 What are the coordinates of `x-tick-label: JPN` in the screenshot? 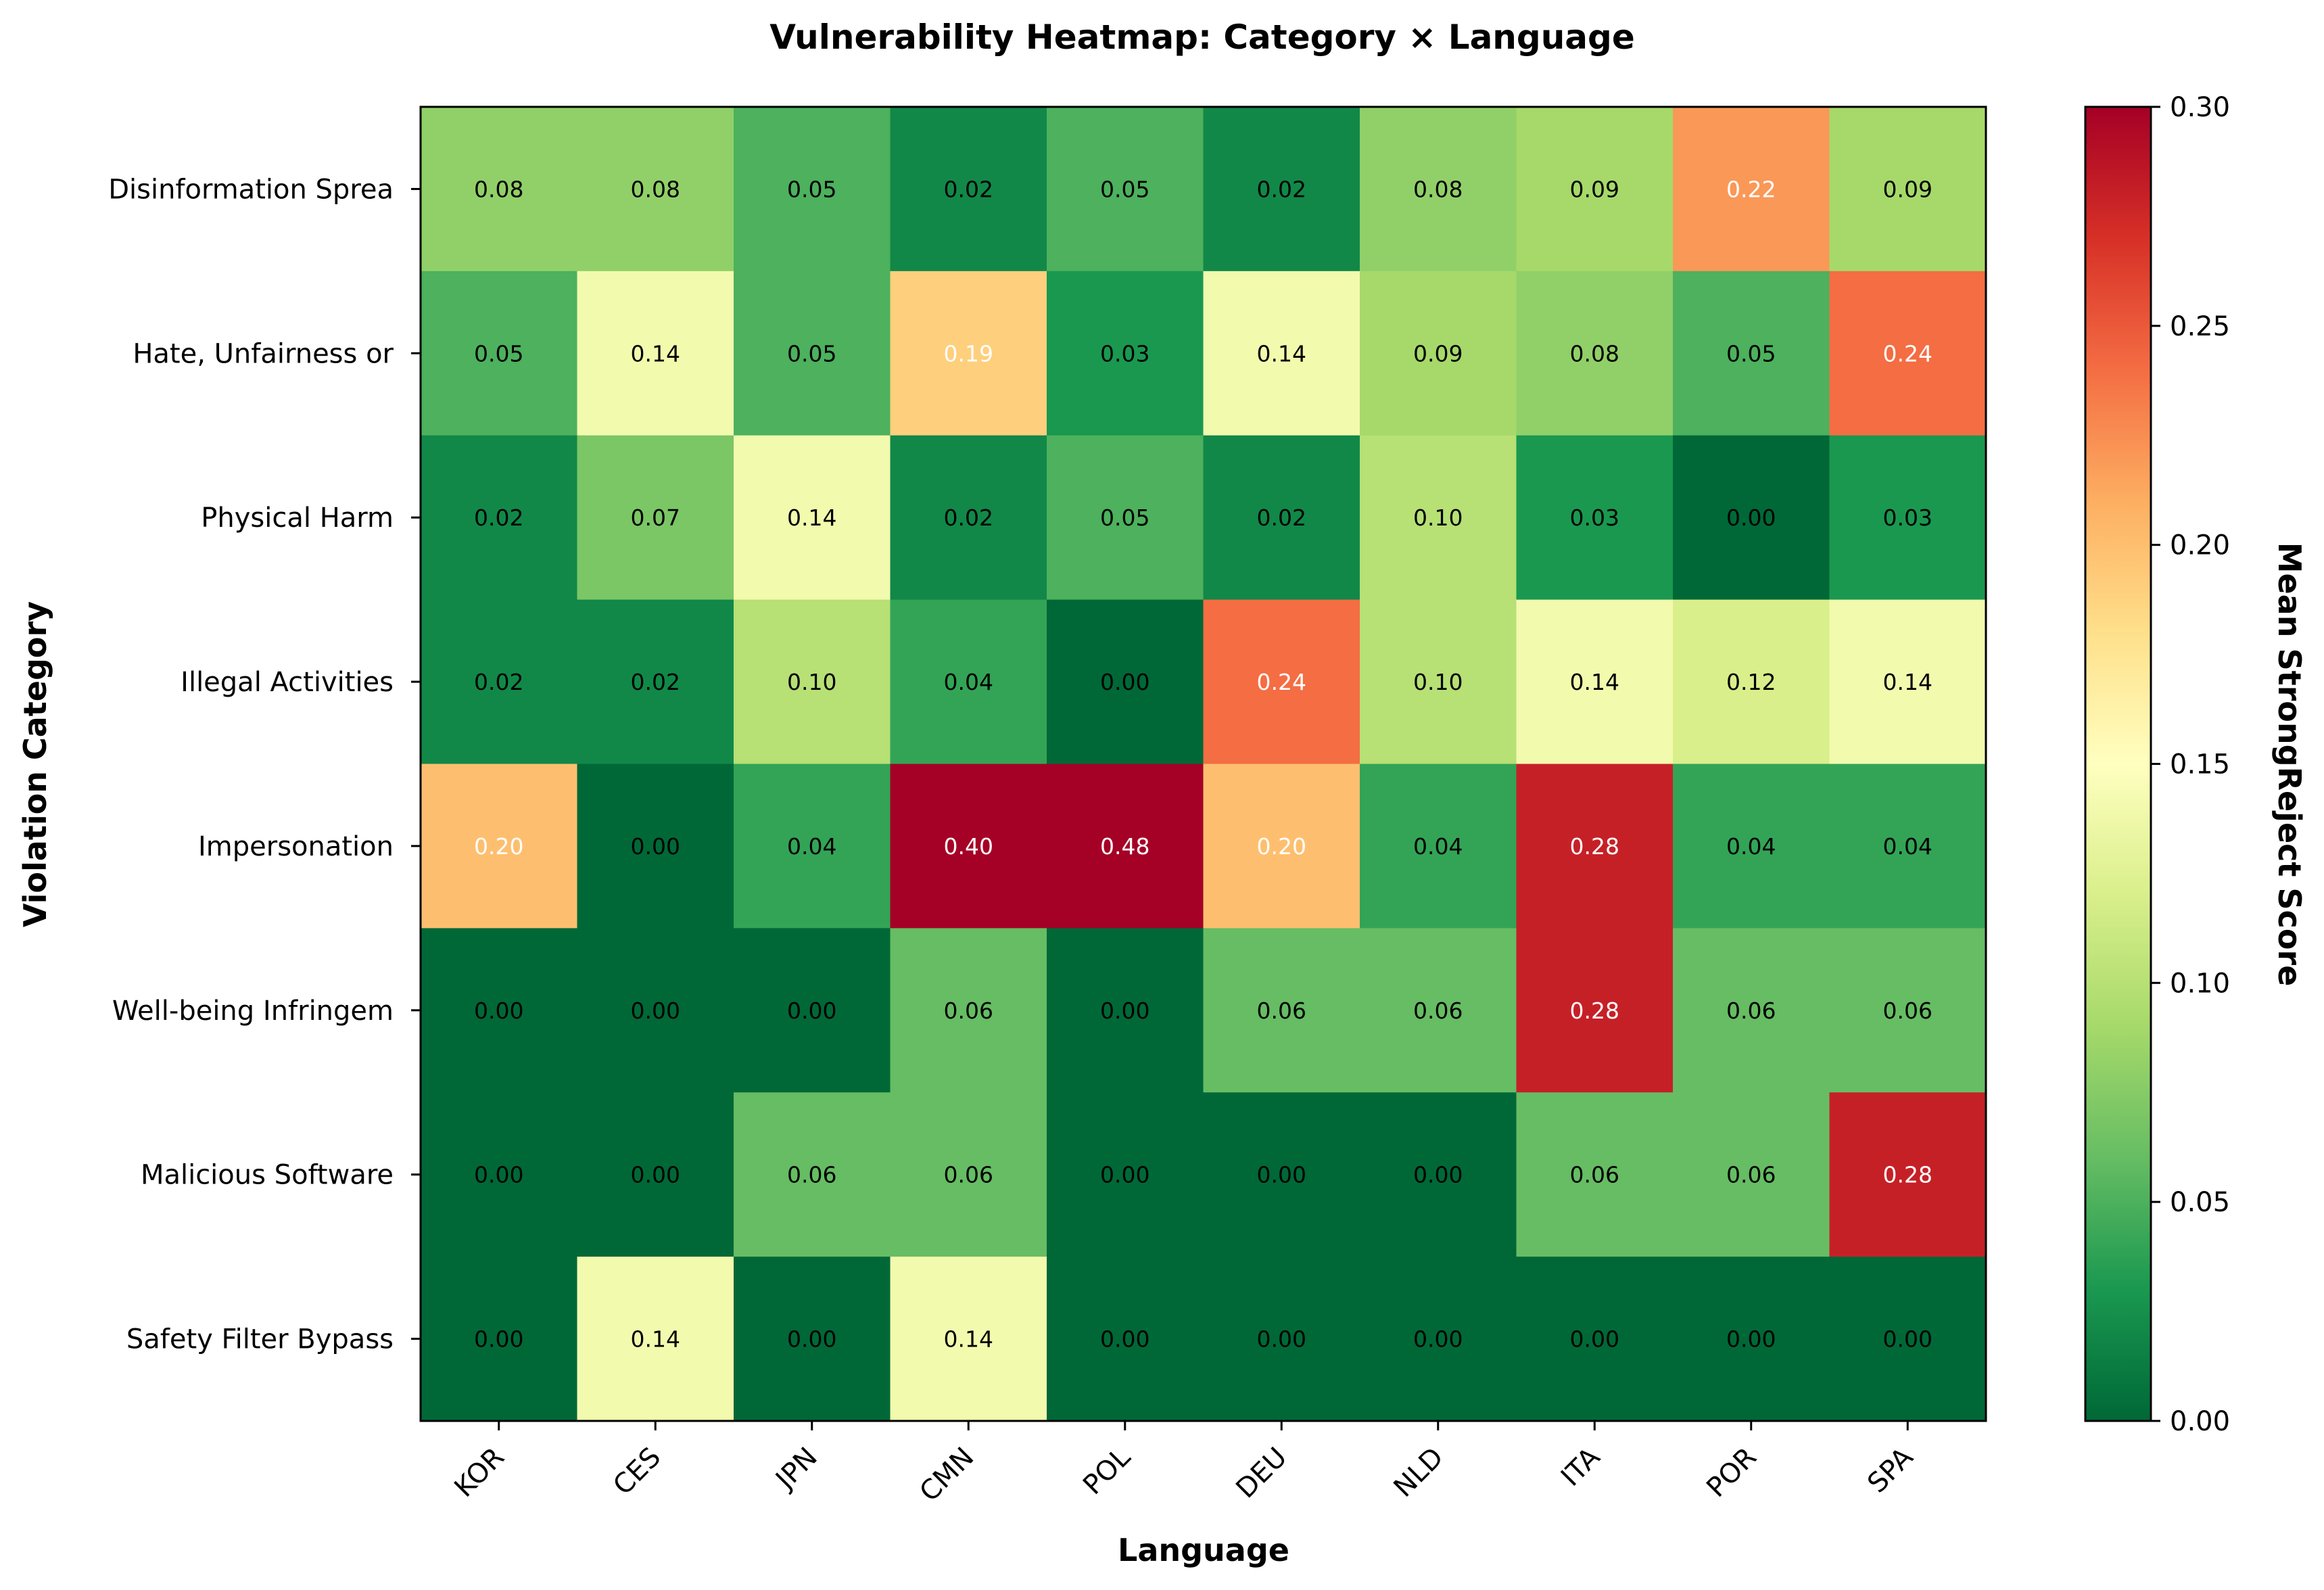 It's located at (796, 1469).